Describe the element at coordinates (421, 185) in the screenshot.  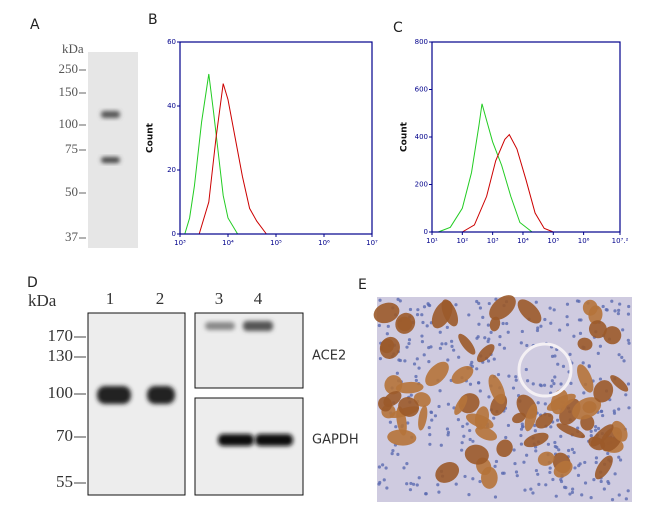
I see `y-tick-label: 200` at that location.